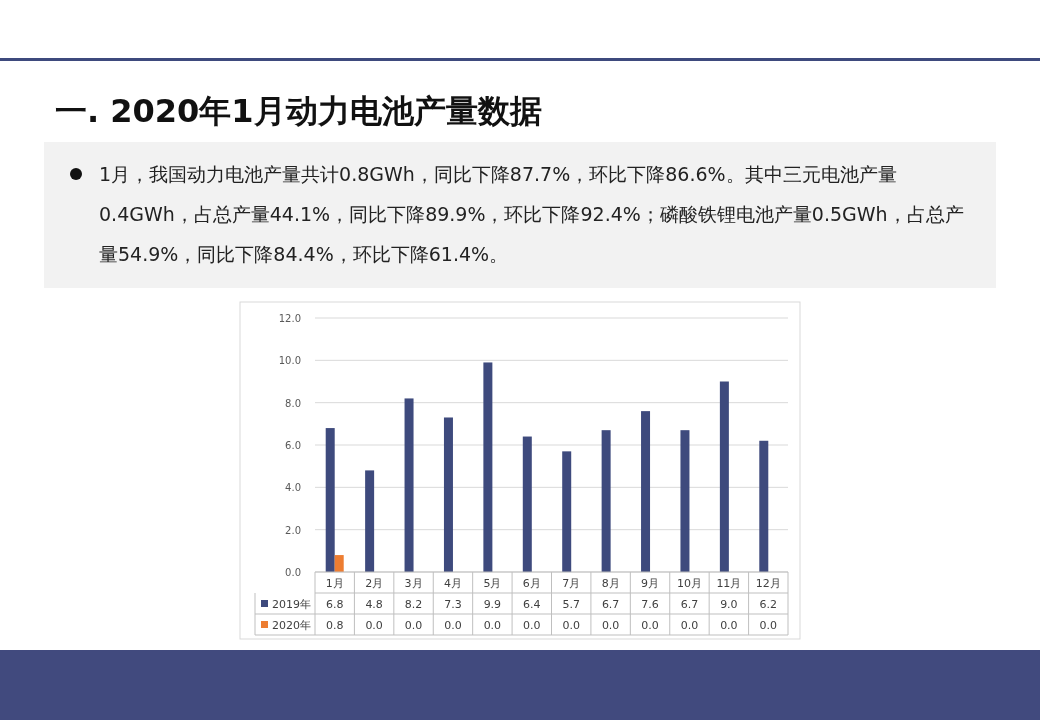  I want to click on x-tick-label: 7月, so click(571, 583).